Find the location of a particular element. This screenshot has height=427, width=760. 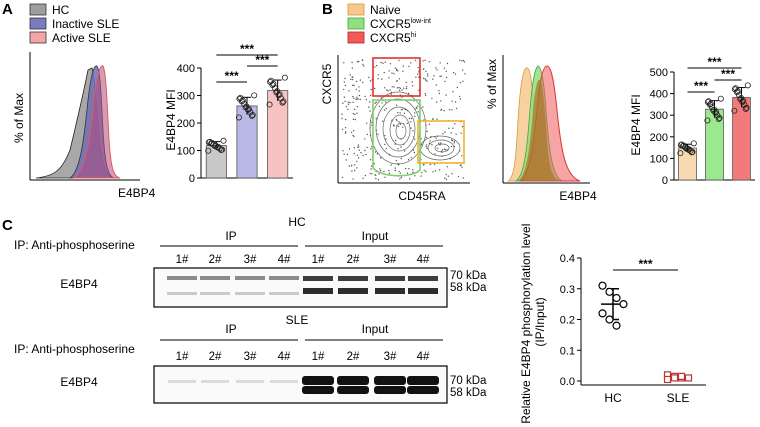

legend-b-lowint-main: CXCR5 is located at coordinates (390, 24).